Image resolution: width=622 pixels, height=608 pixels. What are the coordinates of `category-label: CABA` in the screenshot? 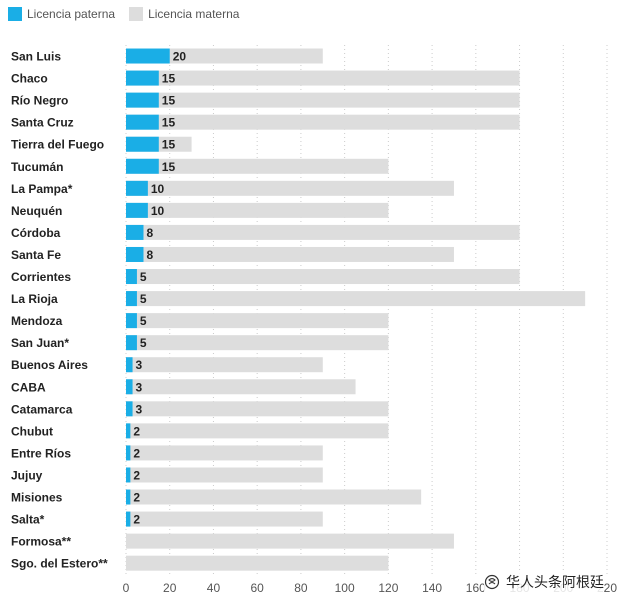 It's located at (28, 387).